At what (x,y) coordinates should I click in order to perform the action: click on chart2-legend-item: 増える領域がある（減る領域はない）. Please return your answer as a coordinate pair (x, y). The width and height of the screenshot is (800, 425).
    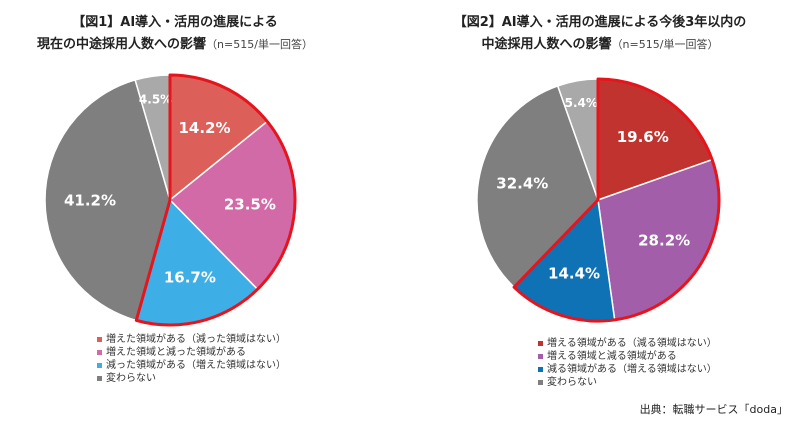
    Looking at the image, I should click on (627, 343).